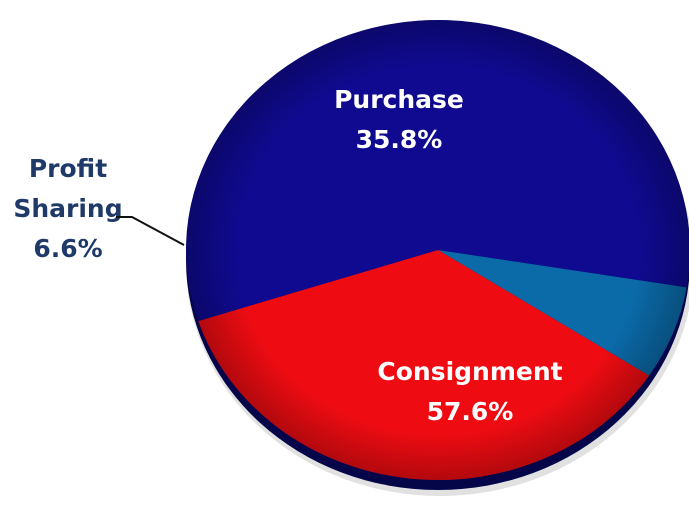  Describe the element at coordinates (469, 371) in the screenshot. I see `data-label-consignment-name: Consignment` at that location.